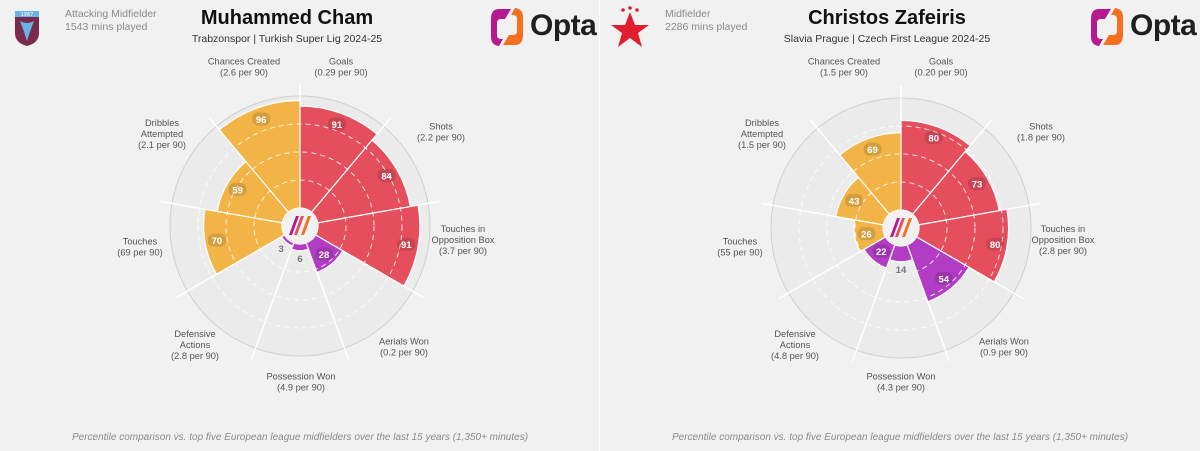 This screenshot has width=1200, height=451. What do you see at coordinates (272, 301) in the screenshot?
I see `radar-spoke` at bounding box center [272, 301].